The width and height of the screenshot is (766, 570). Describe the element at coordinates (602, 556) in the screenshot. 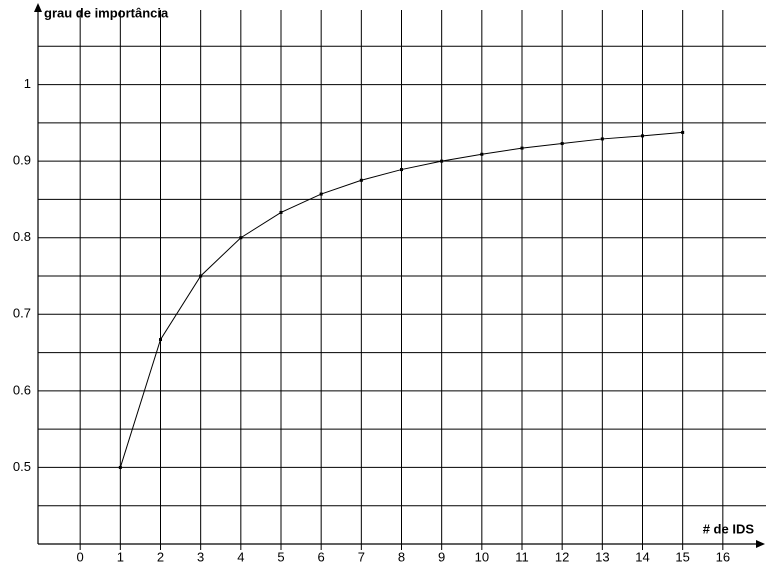

I see `x-tick-label: 13` at that location.